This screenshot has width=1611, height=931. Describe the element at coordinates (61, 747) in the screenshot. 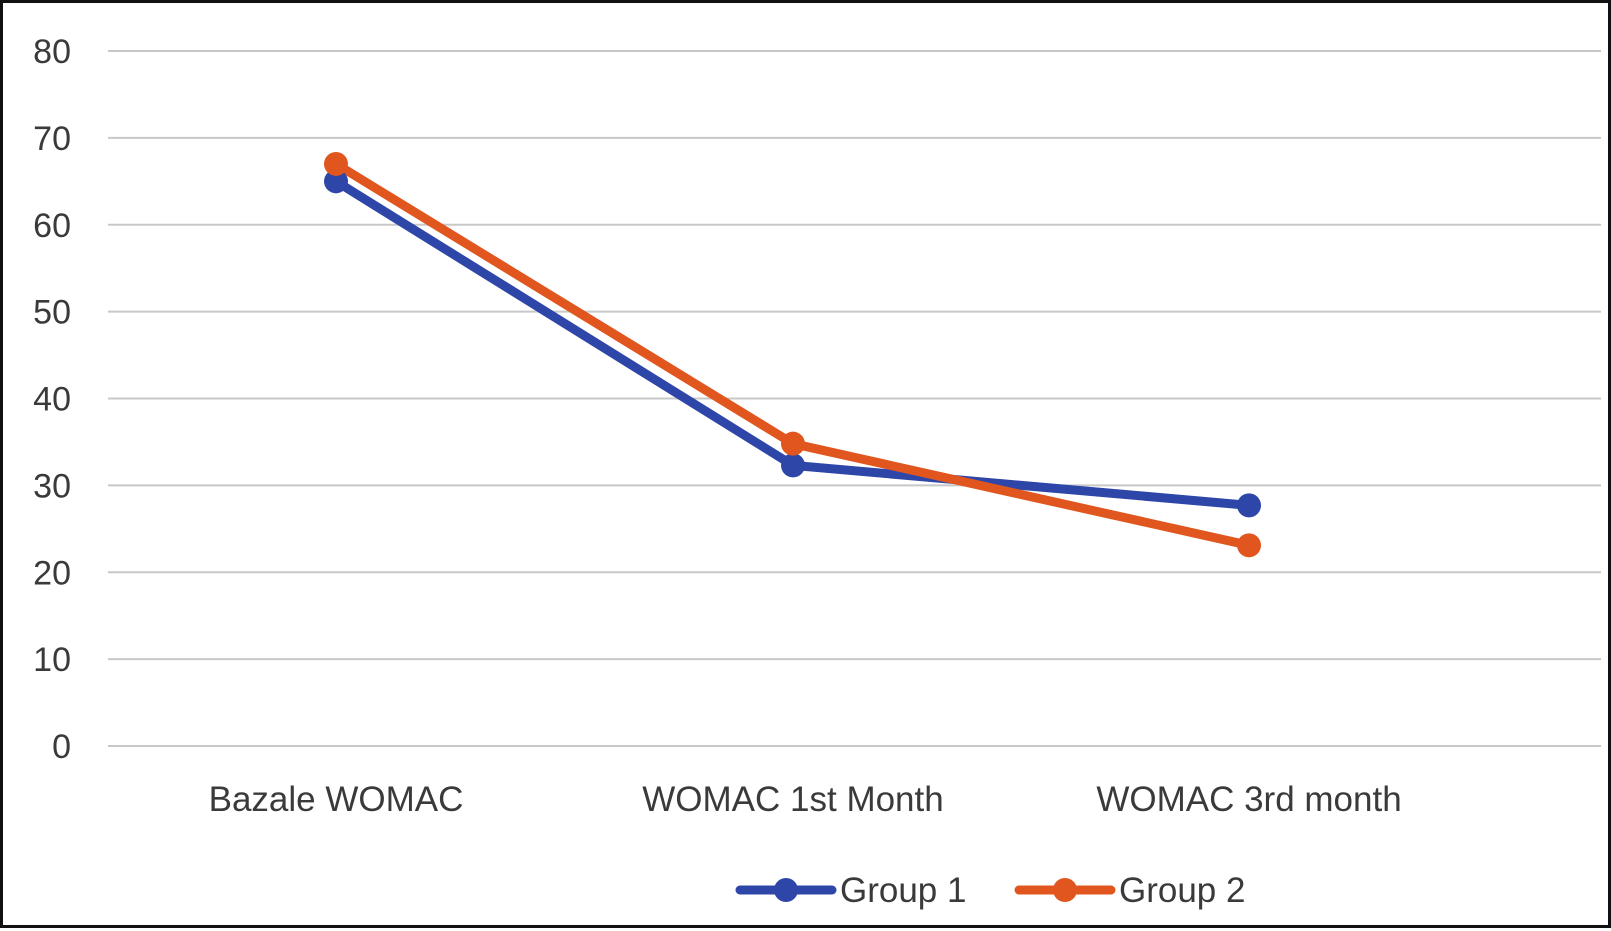

I see `y-tick-label-0: 0` at that location.